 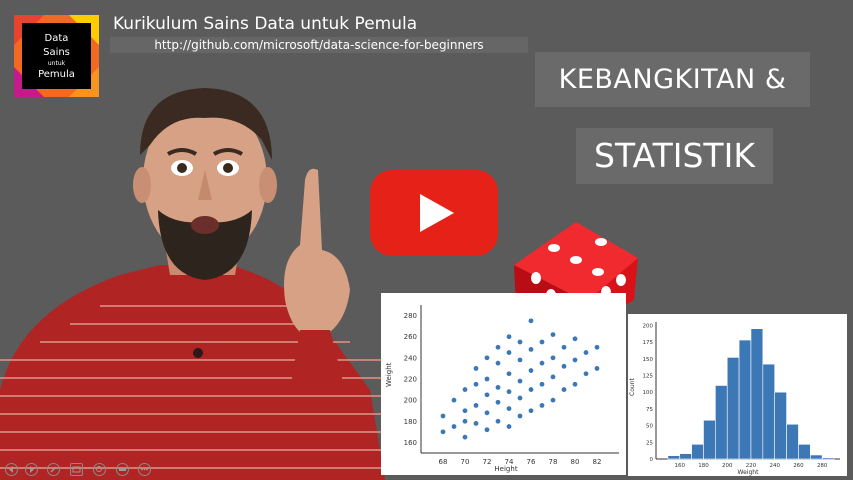 What do you see at coordinates (672, 79) in the screenshot?
I see `slide-title-line1: KEBANGKITAN &` at bounding box center [672, 79].